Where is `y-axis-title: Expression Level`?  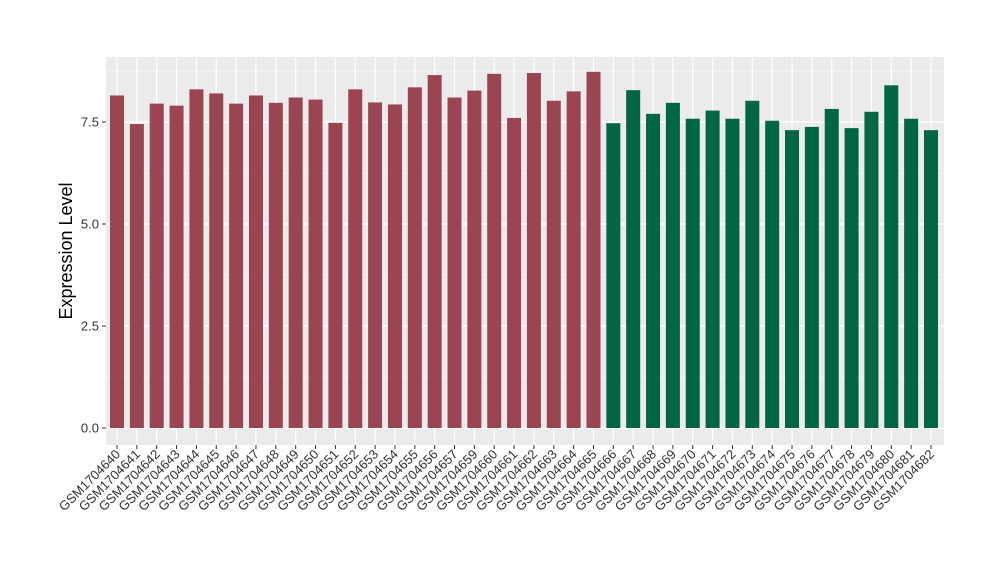
y-axis-title: Expression Level is located at coordinates (66, 250).